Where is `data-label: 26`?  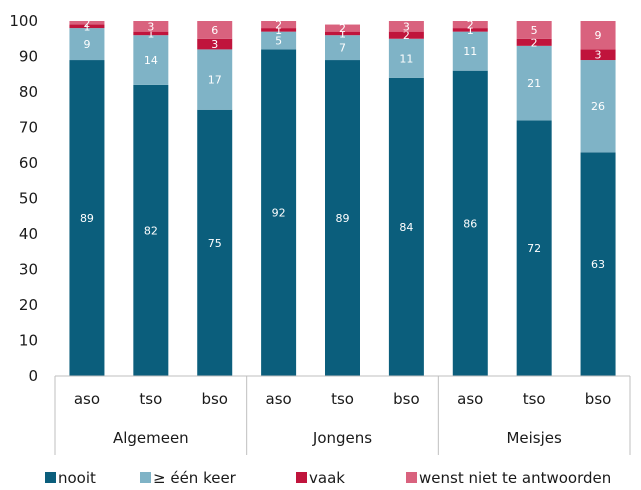 data-label: 26 is located at coordinates (598, 106).